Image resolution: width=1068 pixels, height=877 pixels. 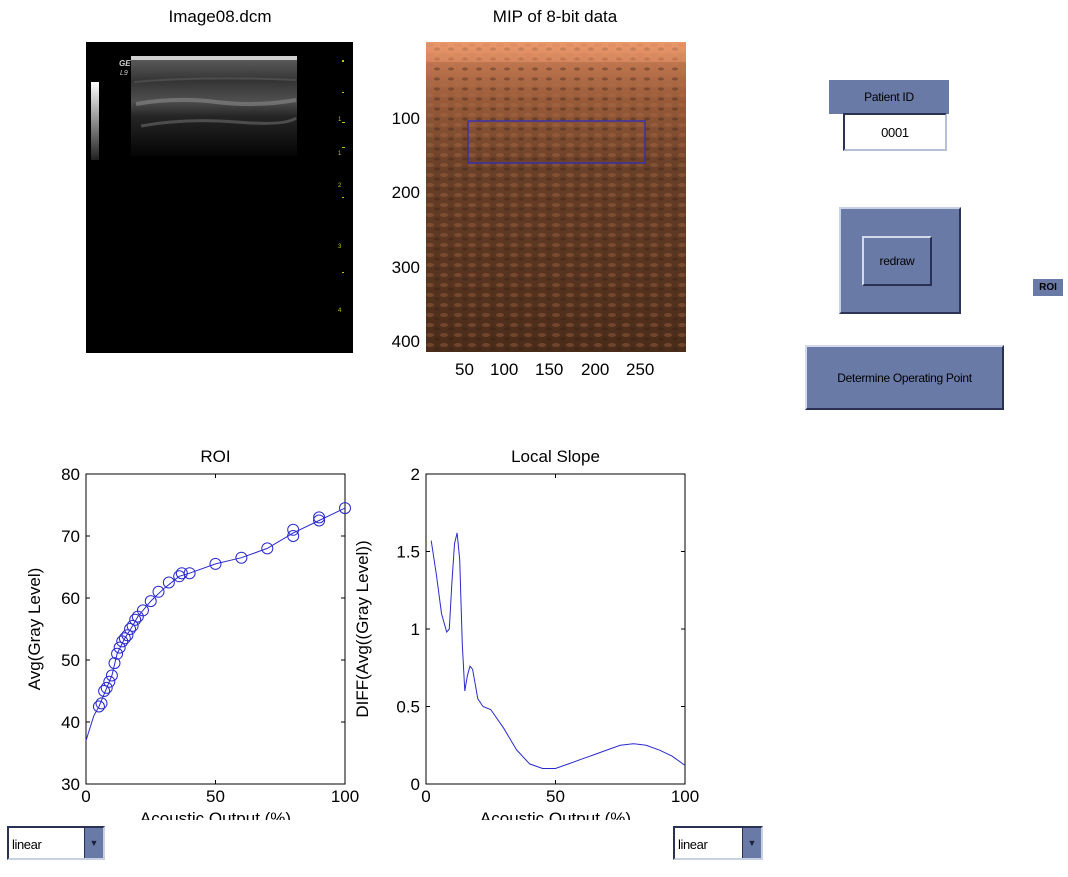 What do you see at coordinates (70, 660) in the screenshot?
I see `y-tick-label: 50` at bounding box center [70, 660].